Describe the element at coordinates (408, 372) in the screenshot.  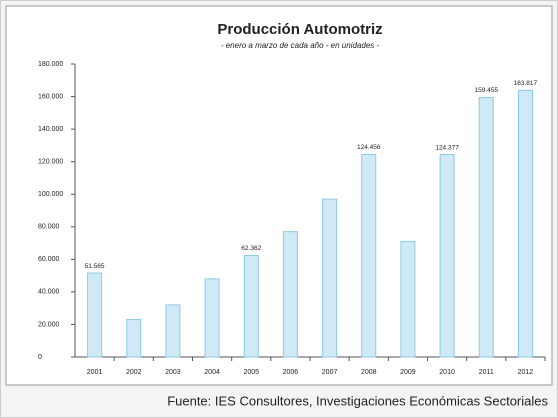
I see `x-tick-label: 2009` at that location.